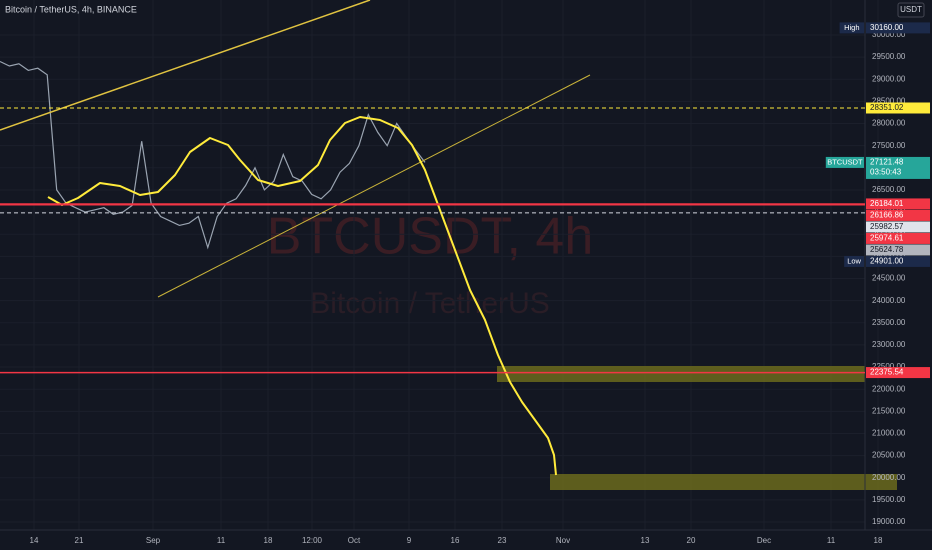 The width and height of the screenshot is (932, 550). Describe the element at coordinates (889, 145) in the screenshot. I see `y-tick-label: 27500.00` at that location.